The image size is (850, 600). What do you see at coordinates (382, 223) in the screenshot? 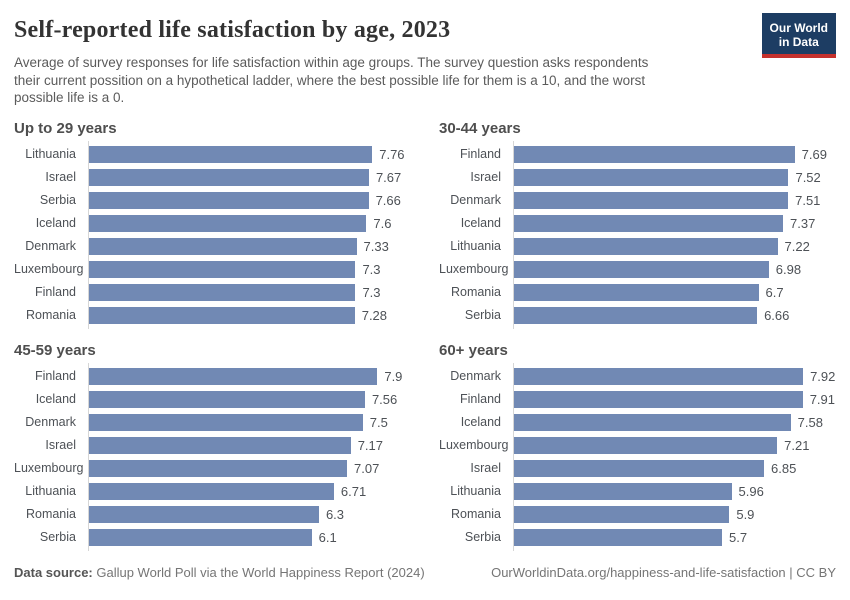
I see `value-label: 7.6` at bounding box center [382, 223].